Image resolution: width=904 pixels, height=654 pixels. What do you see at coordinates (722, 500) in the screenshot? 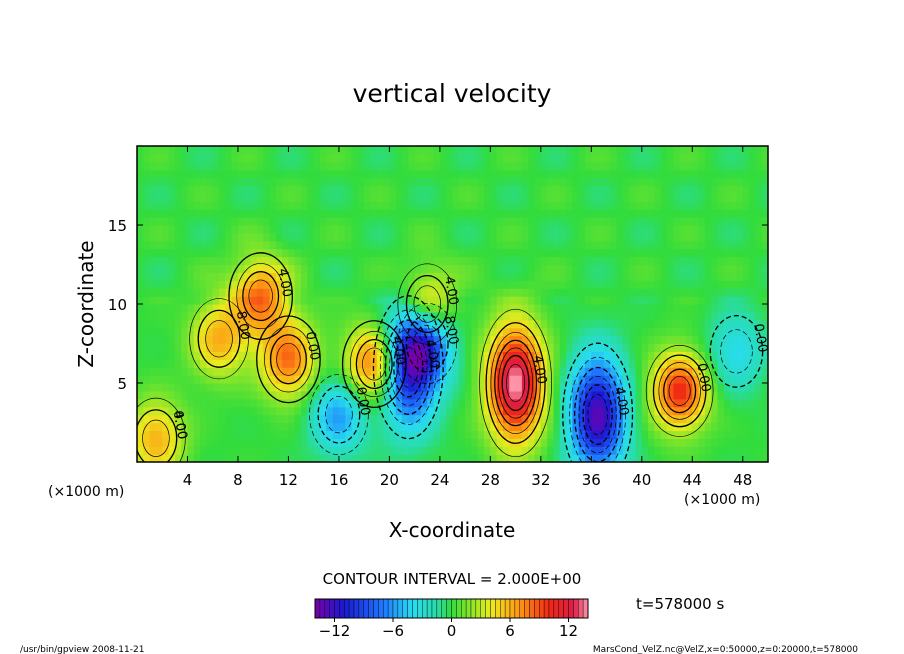
I see `x-unit-right: (×1000 m)` at bounding box center [722, 500].